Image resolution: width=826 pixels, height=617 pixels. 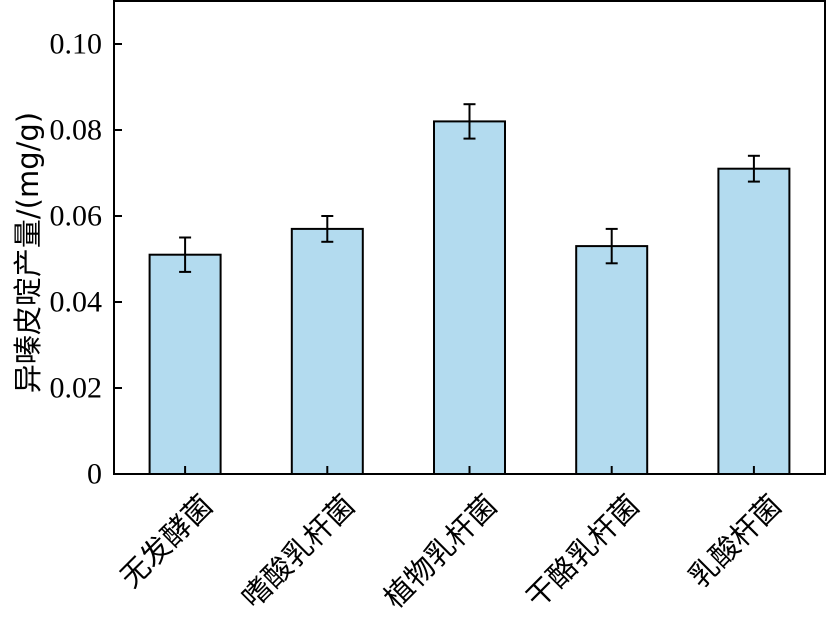 I want to click on y-tick-label-4: 0.06, so click(x=76, y=216).